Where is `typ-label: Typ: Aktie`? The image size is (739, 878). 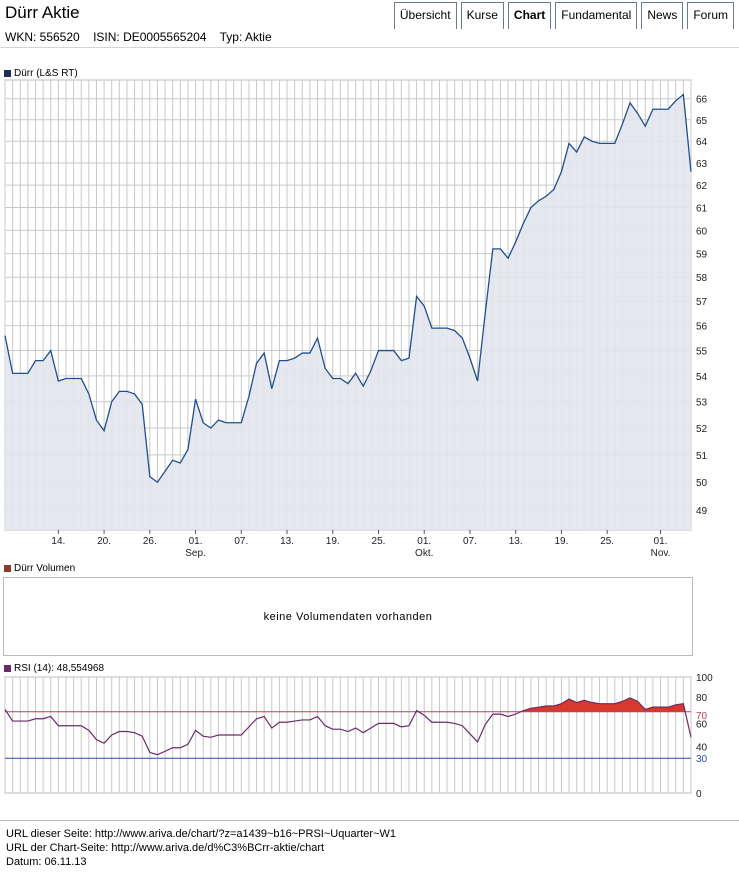
typ-label: Typ: Aktie is located at coordinates (245, 37).